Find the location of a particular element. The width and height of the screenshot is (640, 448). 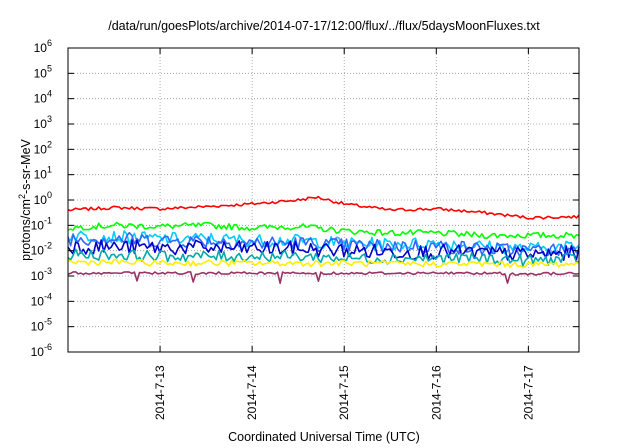

y-tick-label: 10⁻¹ is located at coordinates (41, 223).